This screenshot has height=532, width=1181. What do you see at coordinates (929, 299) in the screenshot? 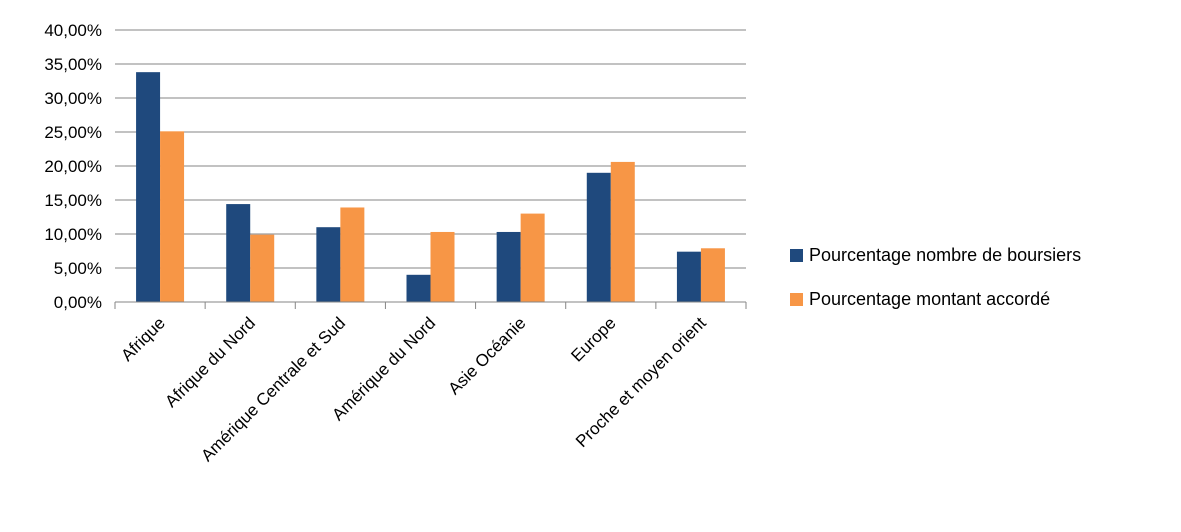
I see `legend-label: Pourcentage montant accordé` at bounding box center [929, 299].